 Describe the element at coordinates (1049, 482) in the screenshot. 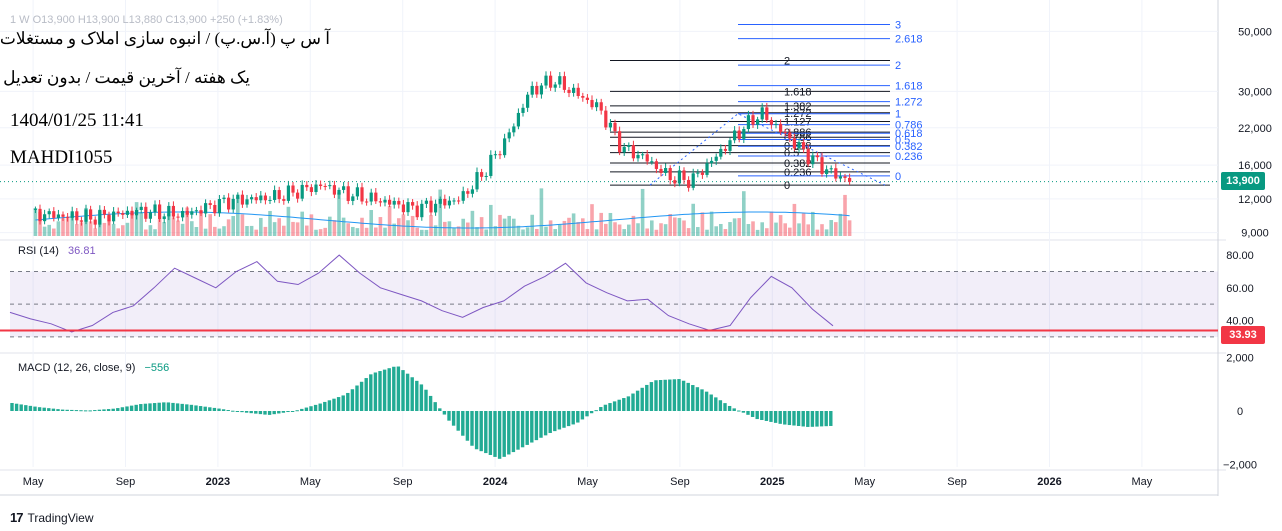

I see `x-tick-label: 2026` at that location.